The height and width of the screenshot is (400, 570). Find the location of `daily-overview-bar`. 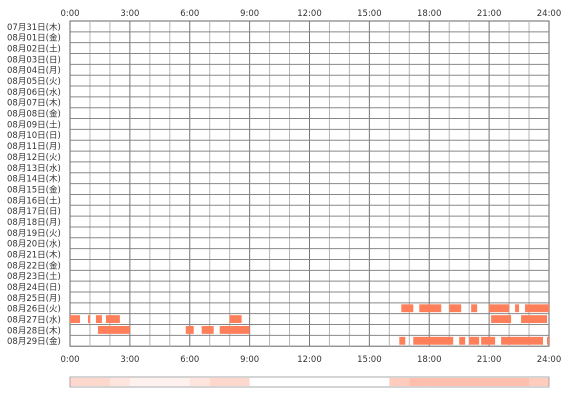

daily-overview-bar is located at coordinates (309, 382).